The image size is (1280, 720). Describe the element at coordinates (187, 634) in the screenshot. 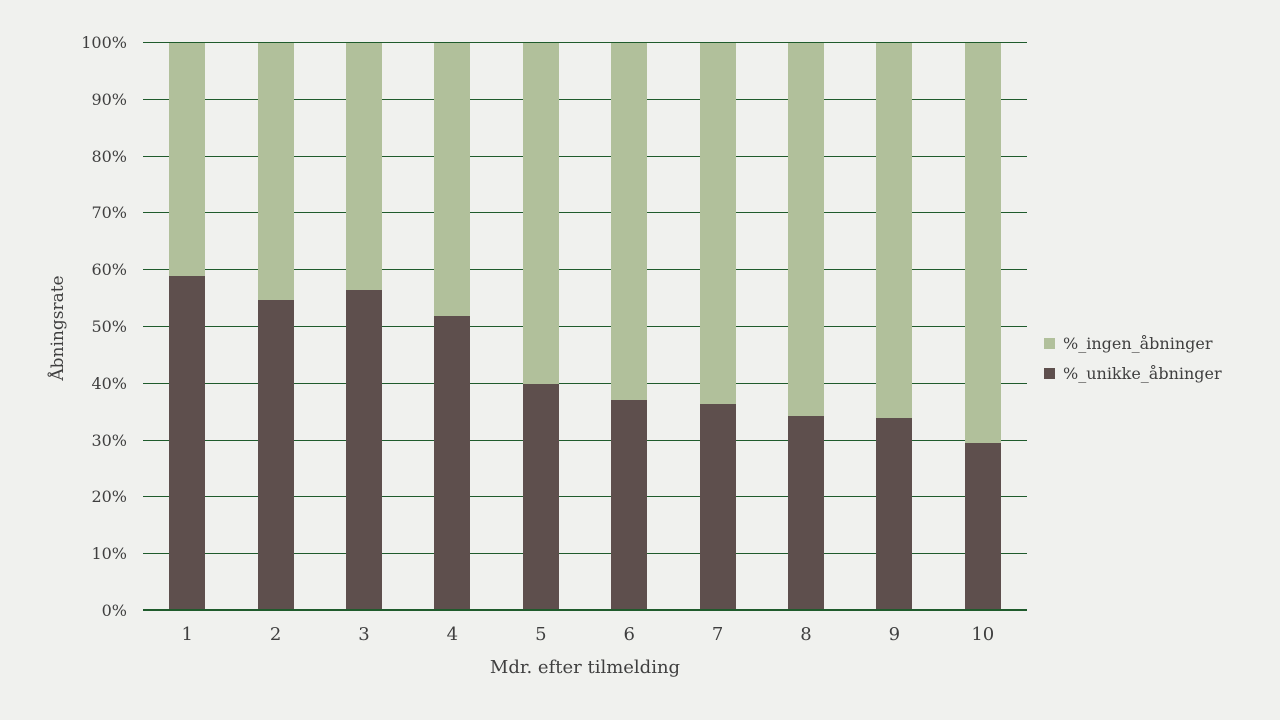

I see `x-tick-label-1: 1` at that location.